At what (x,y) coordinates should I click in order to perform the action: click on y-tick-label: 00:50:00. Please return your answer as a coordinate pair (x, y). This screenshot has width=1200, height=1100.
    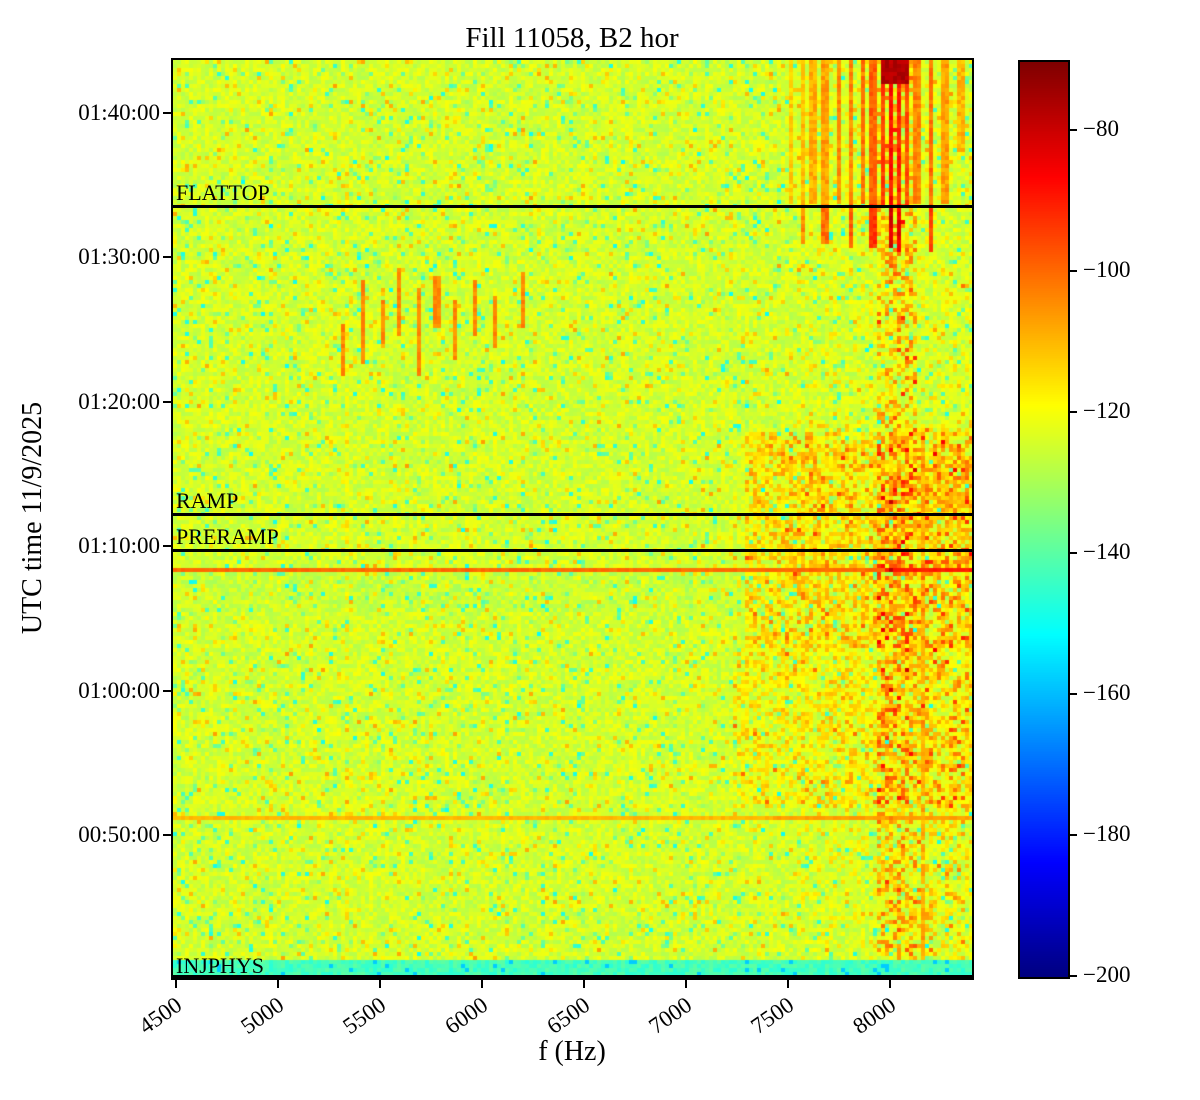
    Looking at the image, I should click on (119, 834).